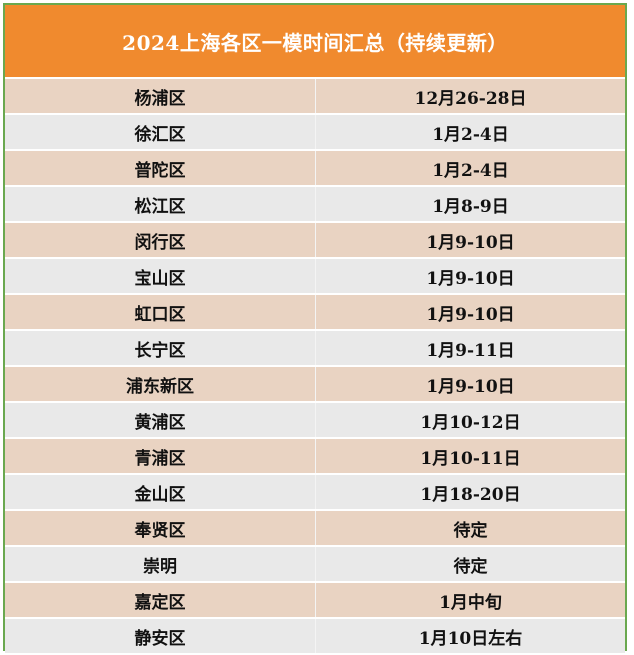 The width and height of the screenshot is (634, 655). What do you see at coordinates (160, 312) in the screenshot?
I see `district-cell: 虹口区` at bounding box center [160, 312].